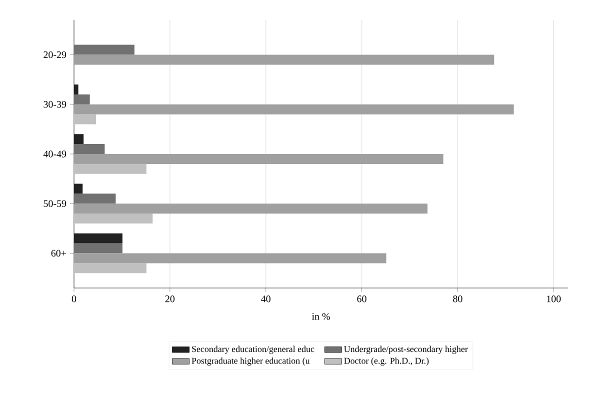 This screenshot has height=402, width=602. What do you see at coordinates (361, 299) in the screenshot?
I see `x-tick-label: 60` at bounding box center [361, 299].